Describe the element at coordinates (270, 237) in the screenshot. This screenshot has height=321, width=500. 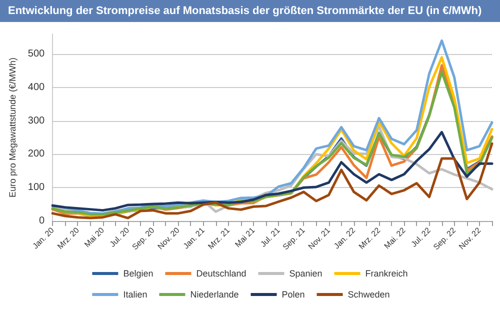
I see `x-tick-label: Jul. 21` at that location.